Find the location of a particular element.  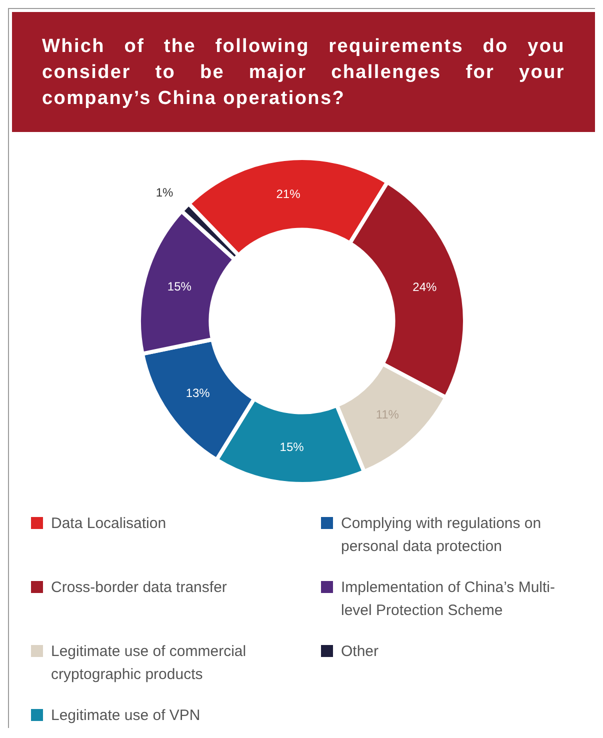

legend-label: Legitimate use of commercial cryptographic products is located at coordinates (149, 663).